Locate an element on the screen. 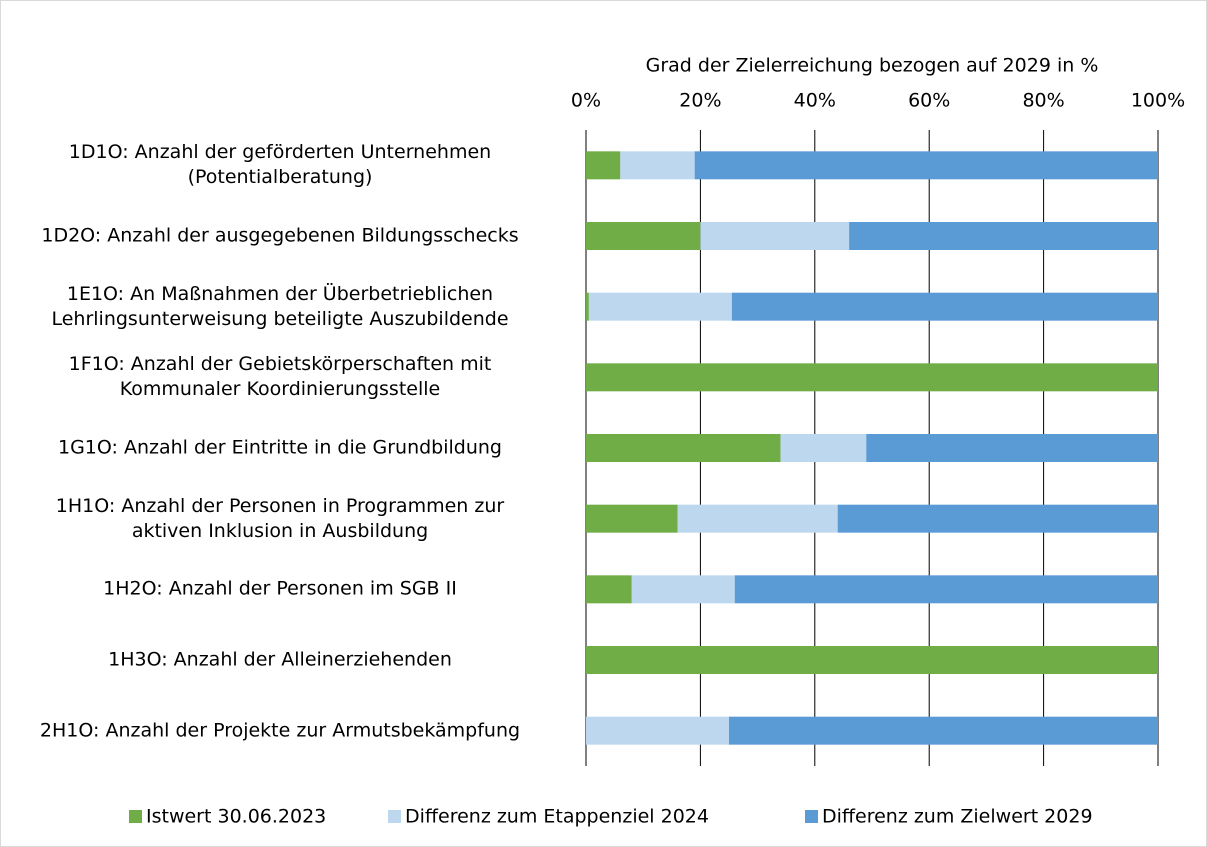 The width and height of the screenshot is (1207, 847). x-tick-label: 20% is located at coordinates (700, 101).